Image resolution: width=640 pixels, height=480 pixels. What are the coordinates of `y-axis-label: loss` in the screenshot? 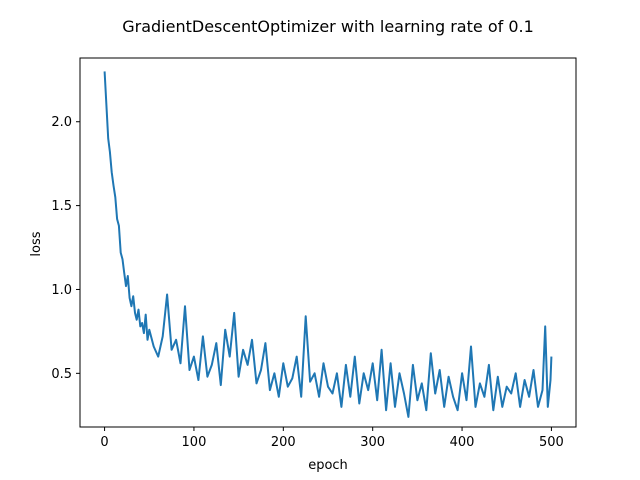 It's located at (36, 243).